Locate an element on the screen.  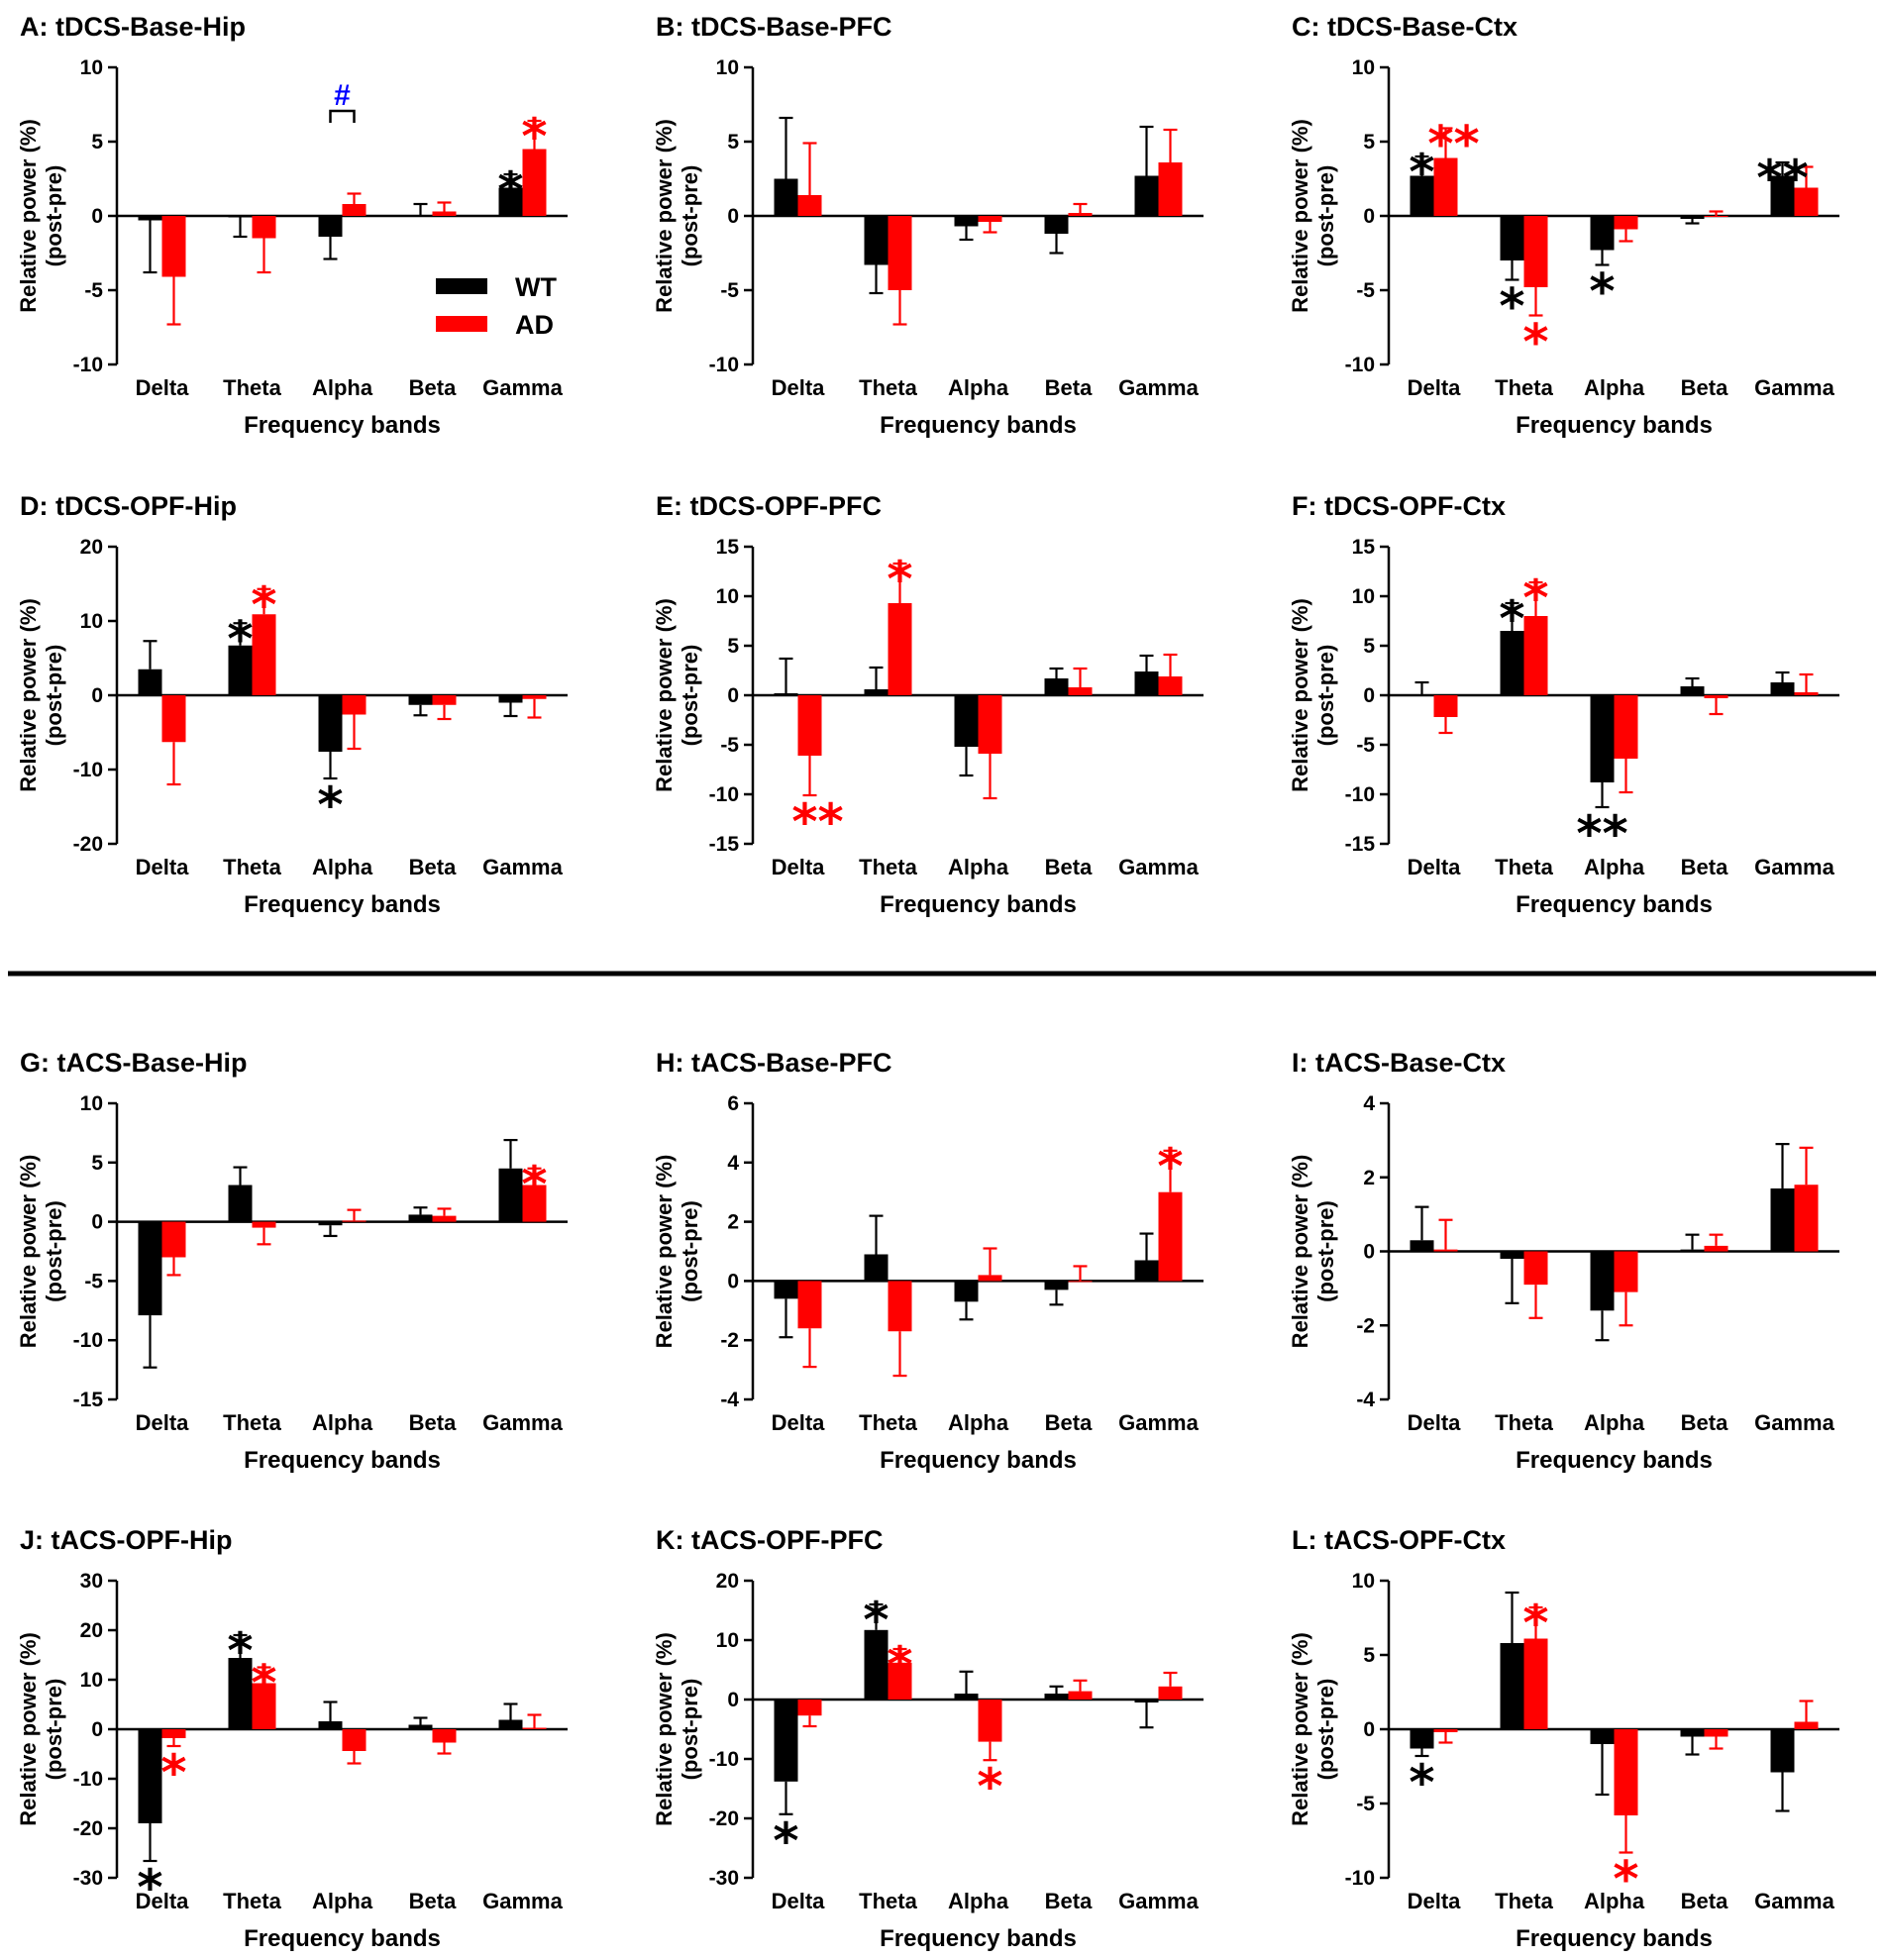
legend-label-ad: AD is located at coordinates (535, 325).